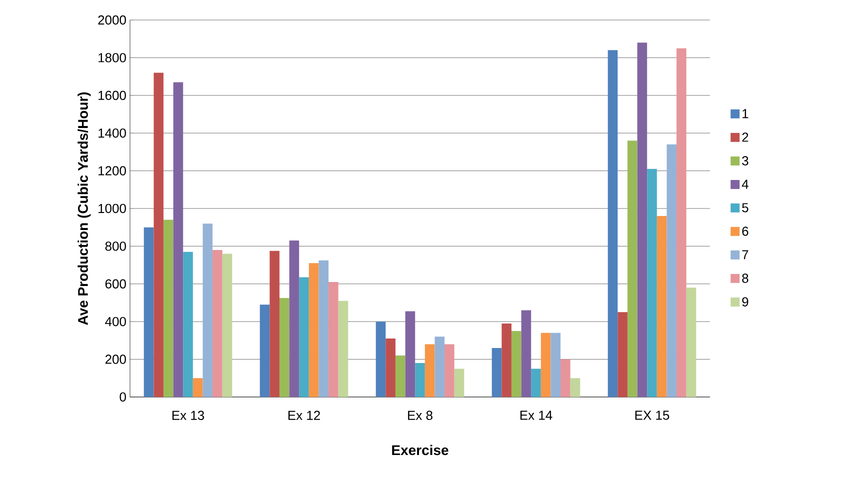  I want to click on x-axis-title: Exercise, so click(420, 450).